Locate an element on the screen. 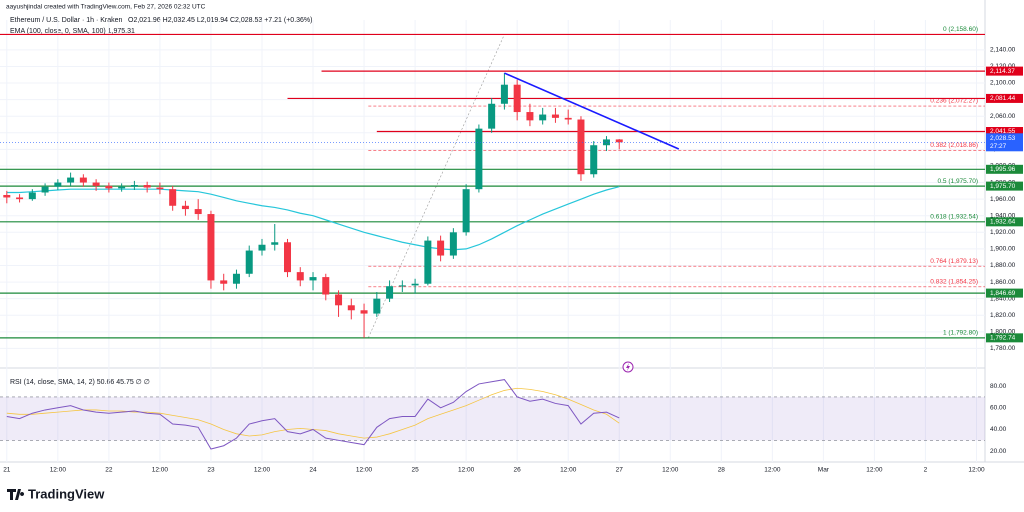 The width and height of the screenshot is (1024, 512). symbol-title: Ethereum / U.S. Dollar · 1h · Kraken is located at coordinates (66, 20).